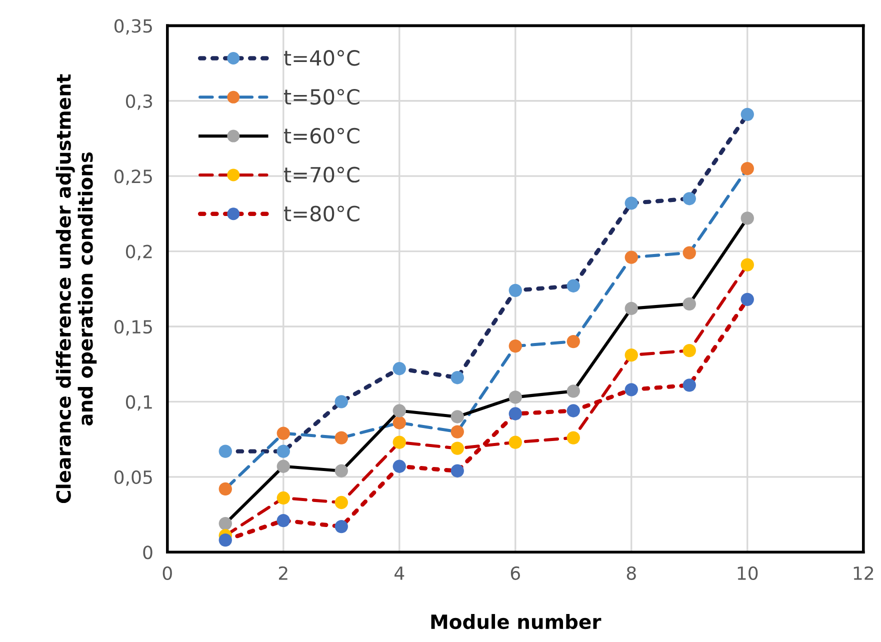 The width and height of the screenshot is (881, 642). I want to click on y-tick-label: 0,05, so click(133, 478).